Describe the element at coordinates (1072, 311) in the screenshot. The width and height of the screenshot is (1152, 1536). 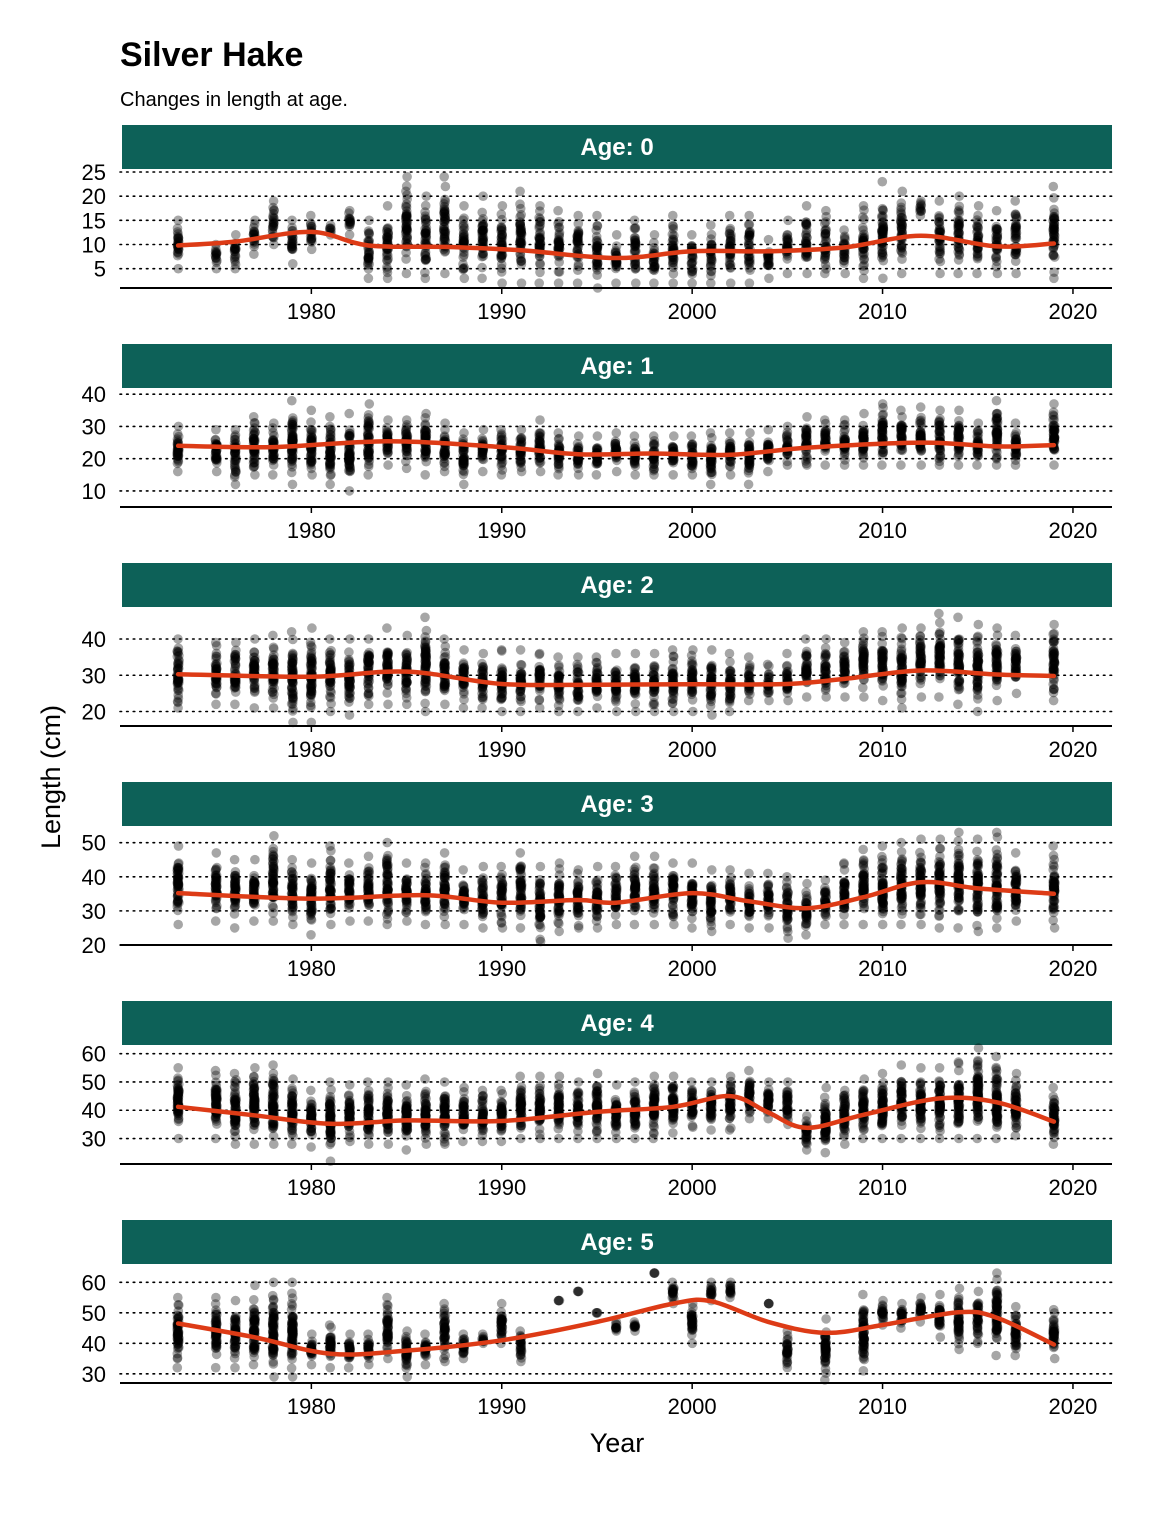
I see `x-tick-label: 2020` at that location.